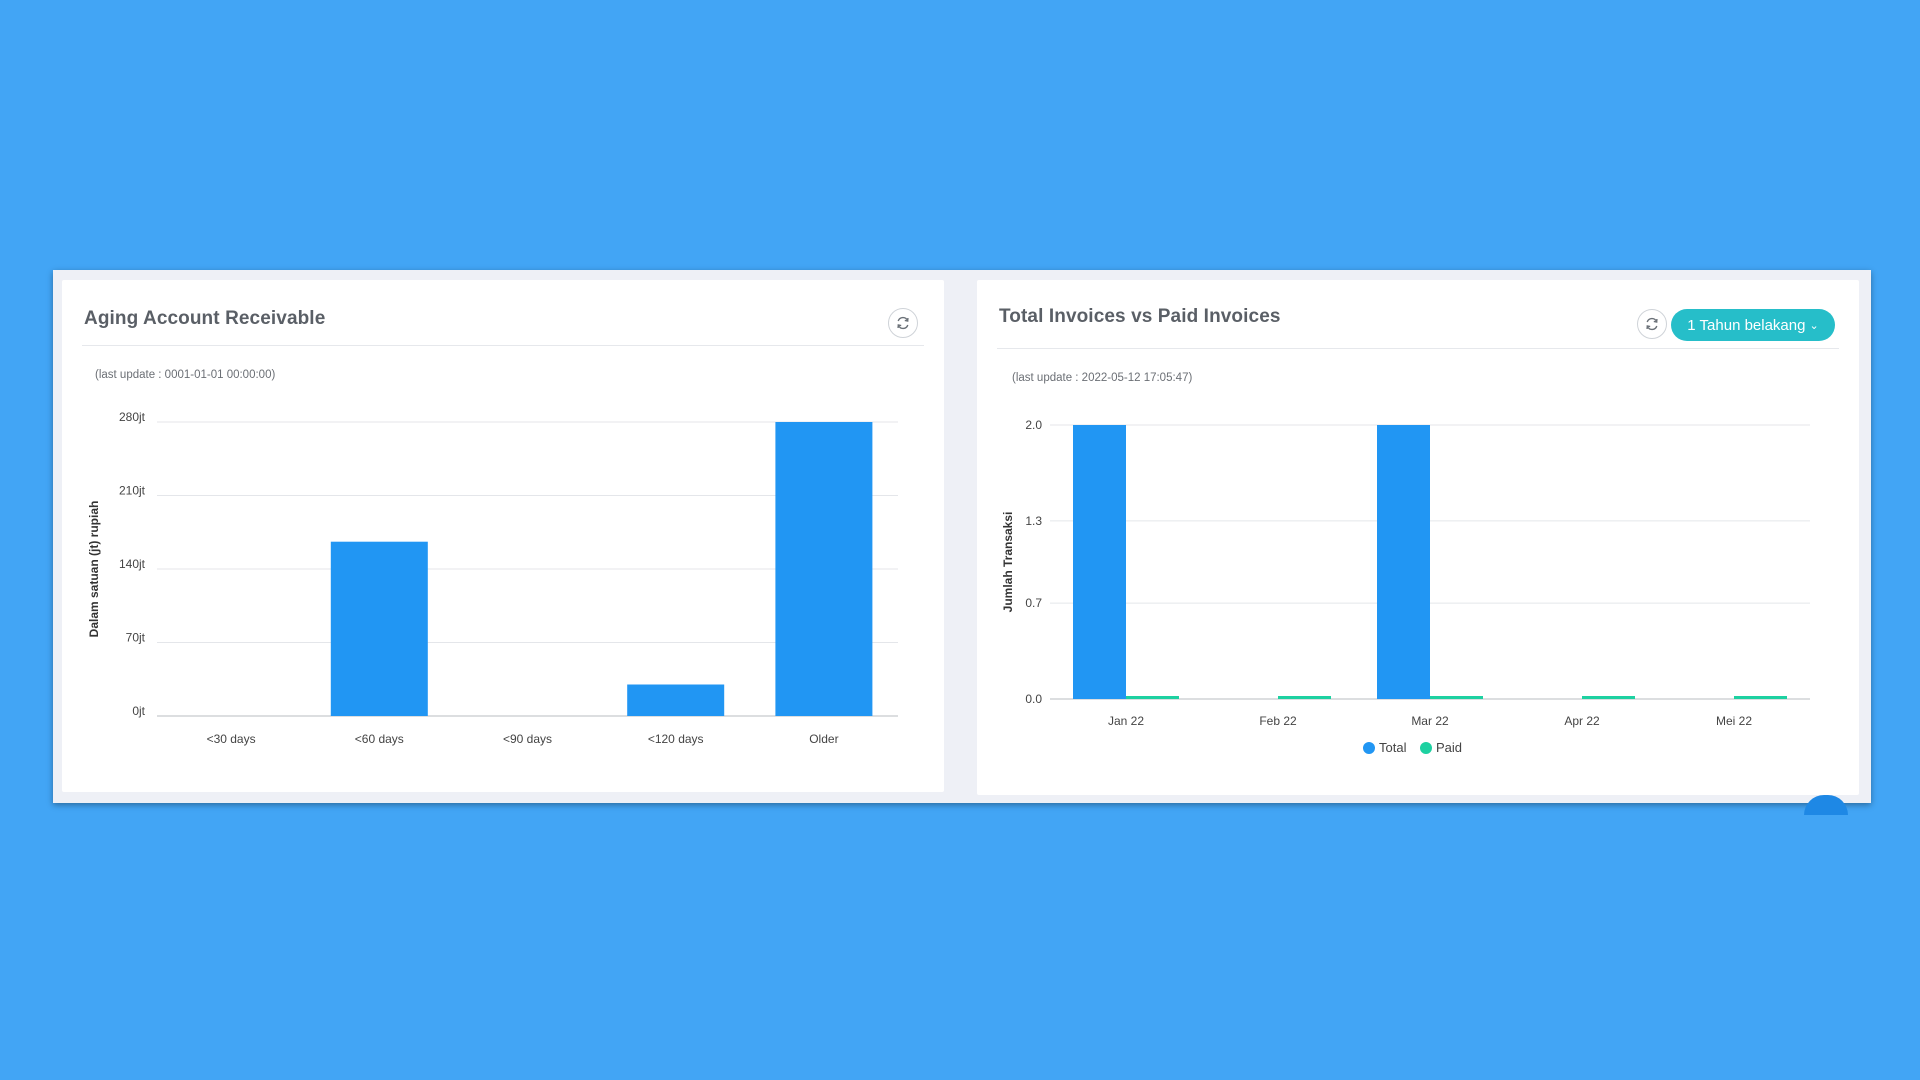 This screenshot has width=1920, height=1080. What do you see at coordinates (1008, 562) in the screenshot?
I see `y-axis-title: Jumlah Transaksi` at bounding box center [1008, 562].